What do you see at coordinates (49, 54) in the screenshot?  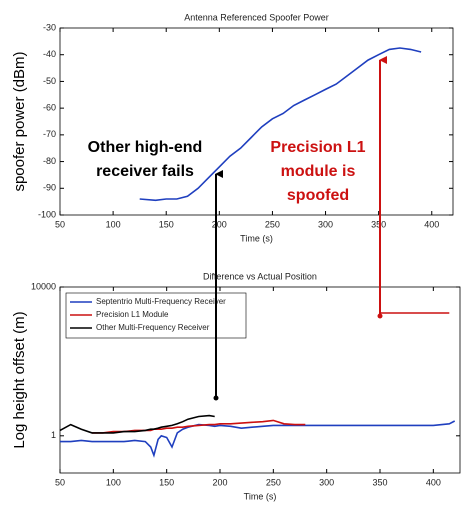 I see `y-tick-label: -40` at bounding box center [49, 54].